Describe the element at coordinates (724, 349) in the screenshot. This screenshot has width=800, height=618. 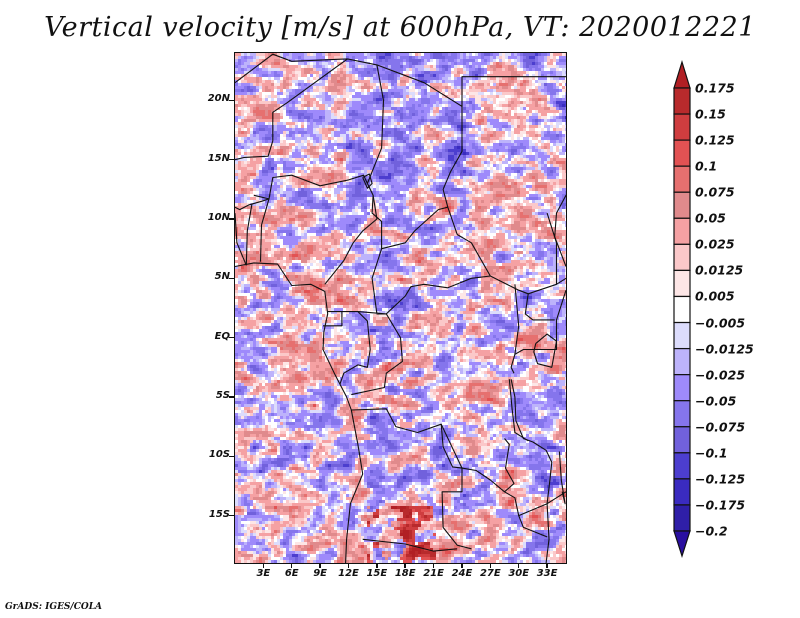
I see `colorbar-label: −0.0125` at that location.